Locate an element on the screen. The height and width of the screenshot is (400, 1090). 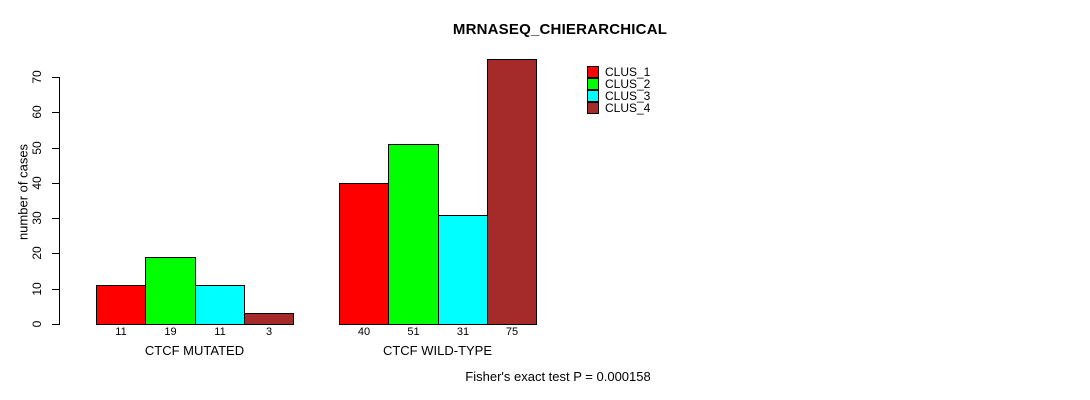
y-axis-title: number of cases is located at coordinates (23, 192).